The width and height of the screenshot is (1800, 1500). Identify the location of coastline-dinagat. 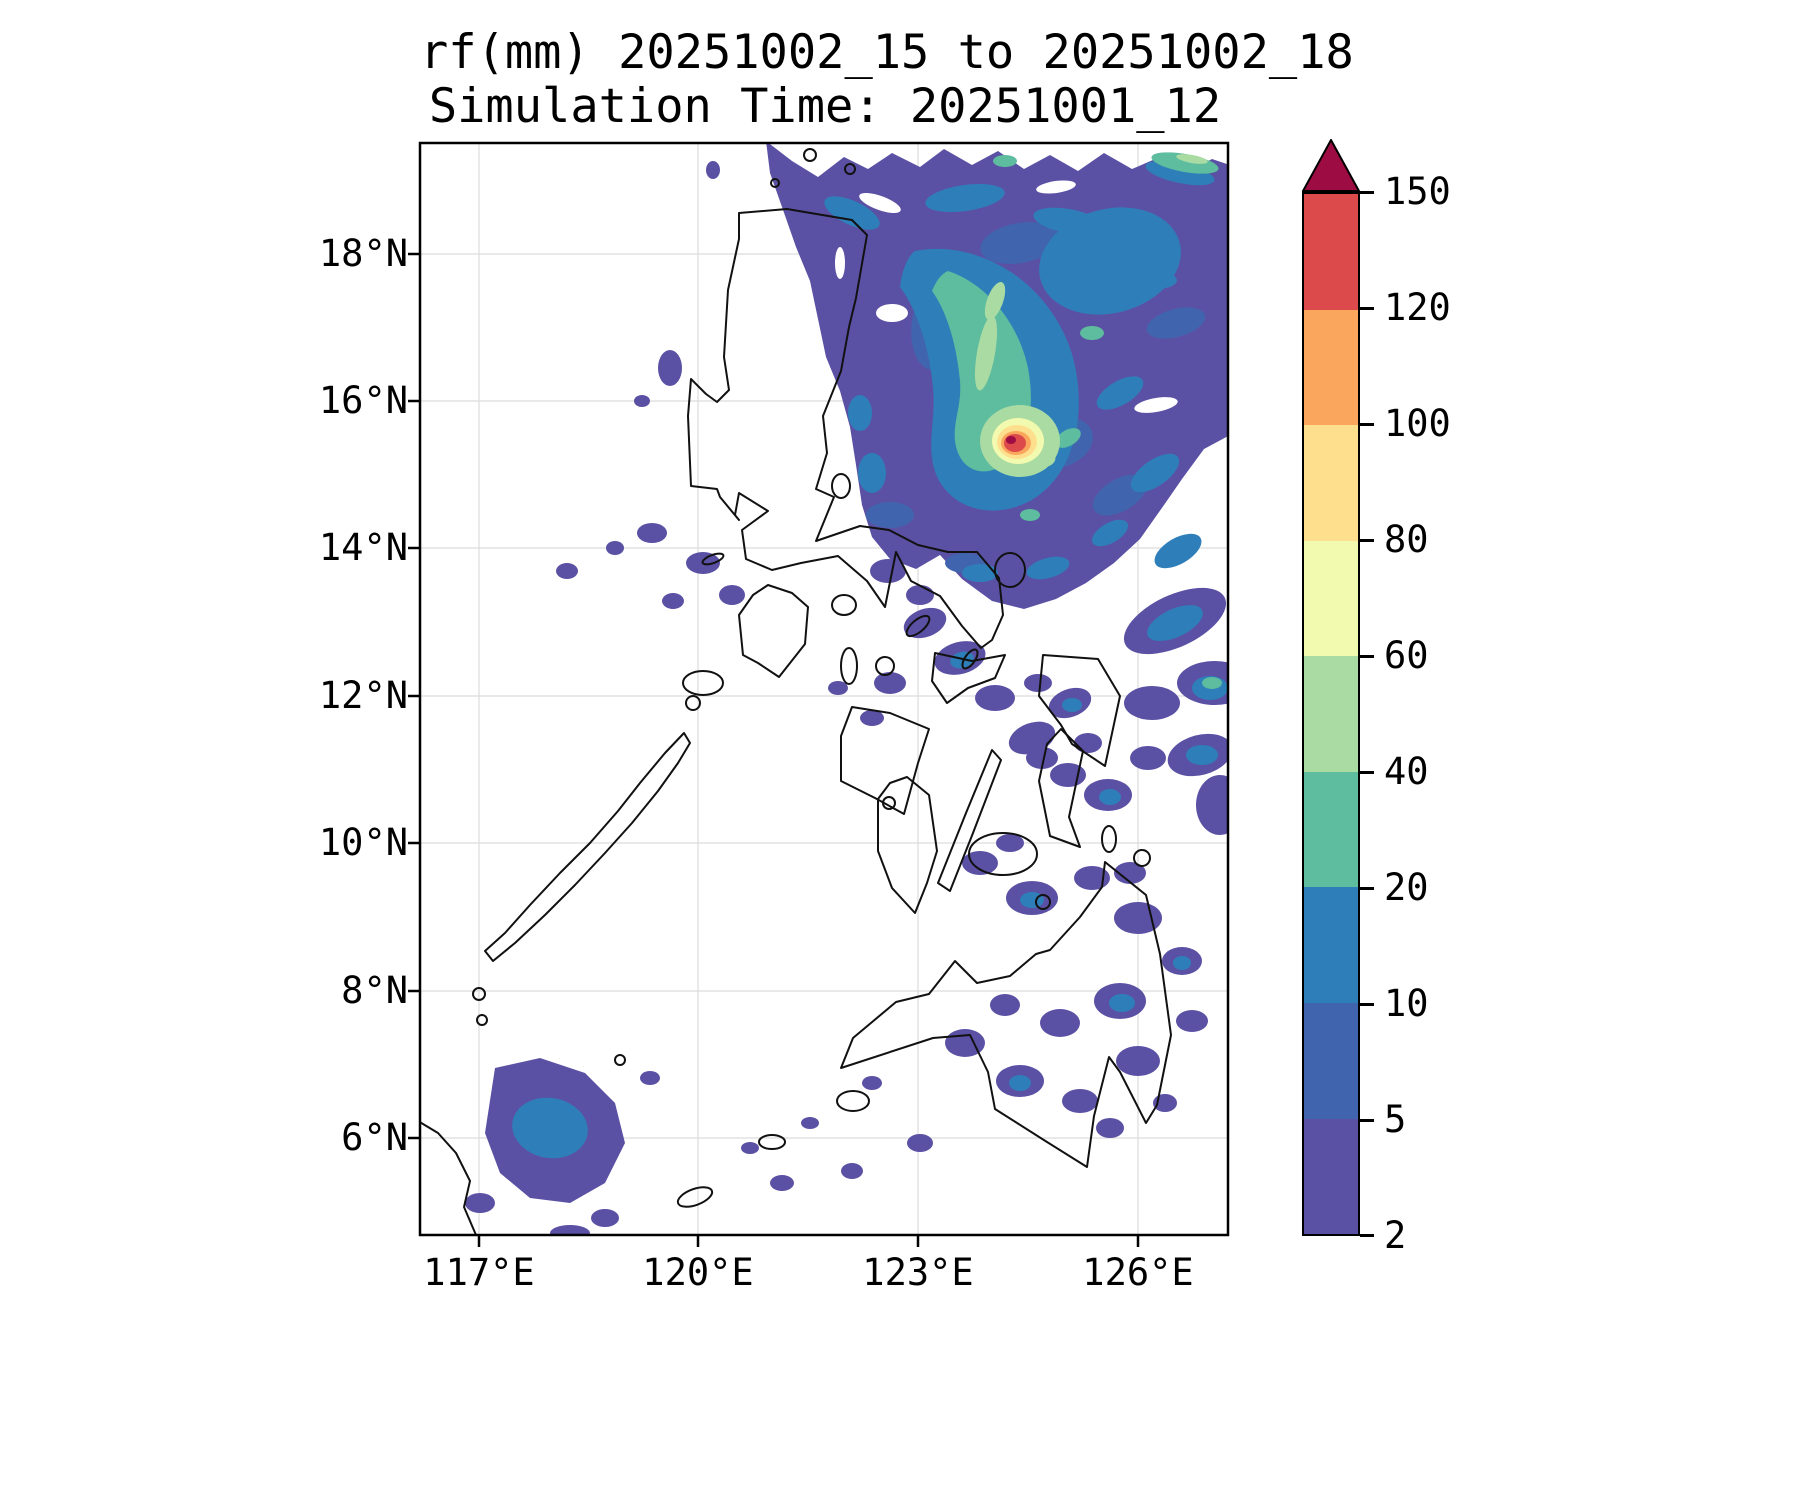
(1109, 839).